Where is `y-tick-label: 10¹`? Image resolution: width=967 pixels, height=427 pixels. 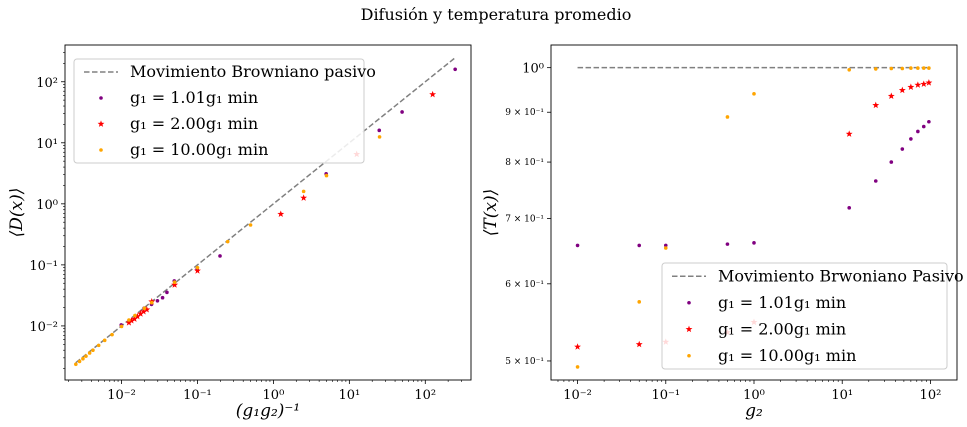
y-tick-label: 10¹ is located at coordinates (47, 144).